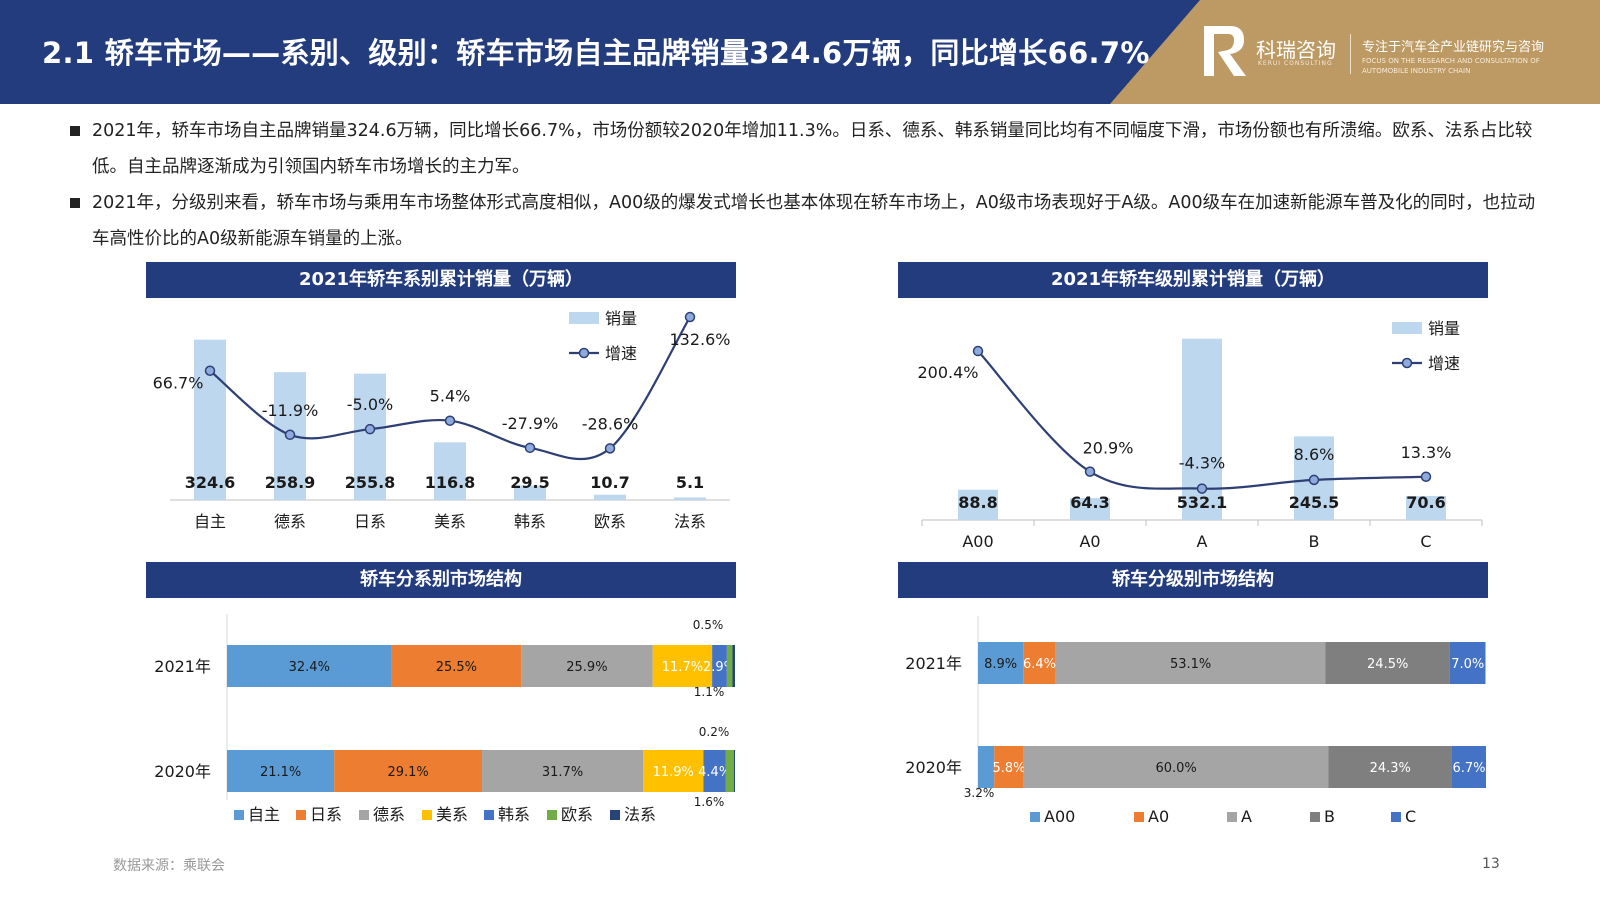  I want to click on x-tick-label: 美系, so click(450, 521).